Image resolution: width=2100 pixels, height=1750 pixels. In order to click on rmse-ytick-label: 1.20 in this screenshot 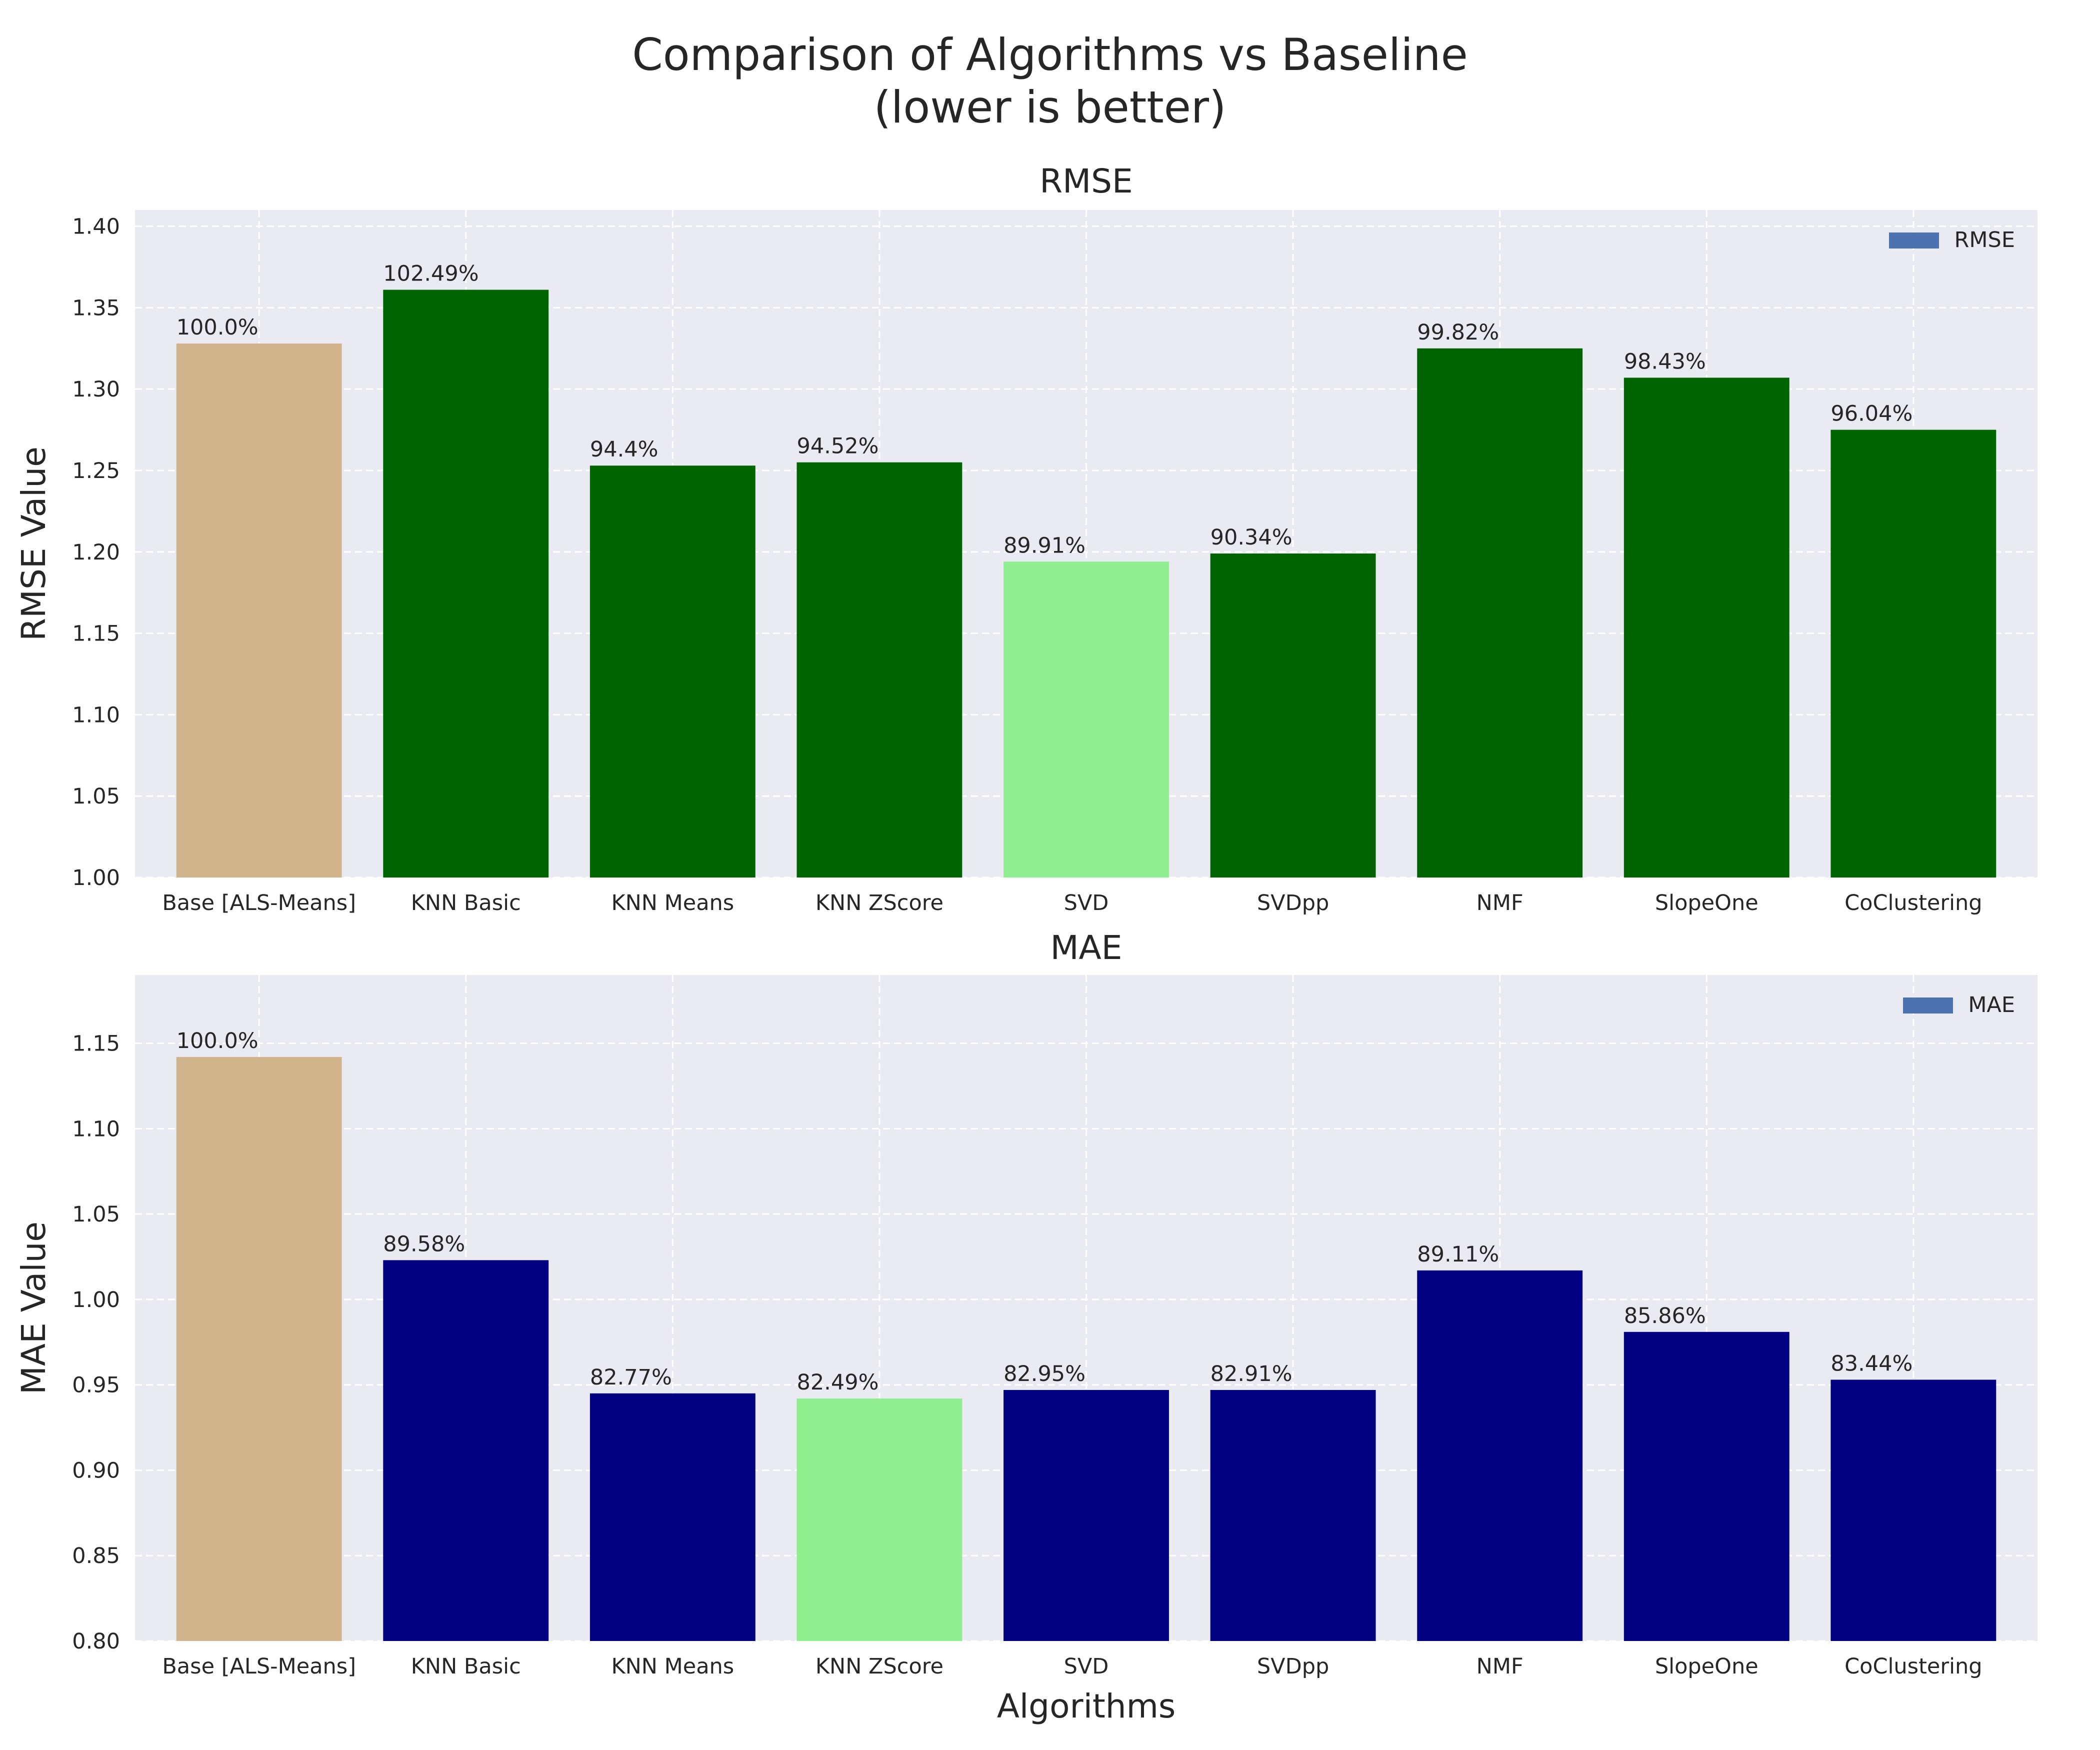, I will do `click(96, 552)`.